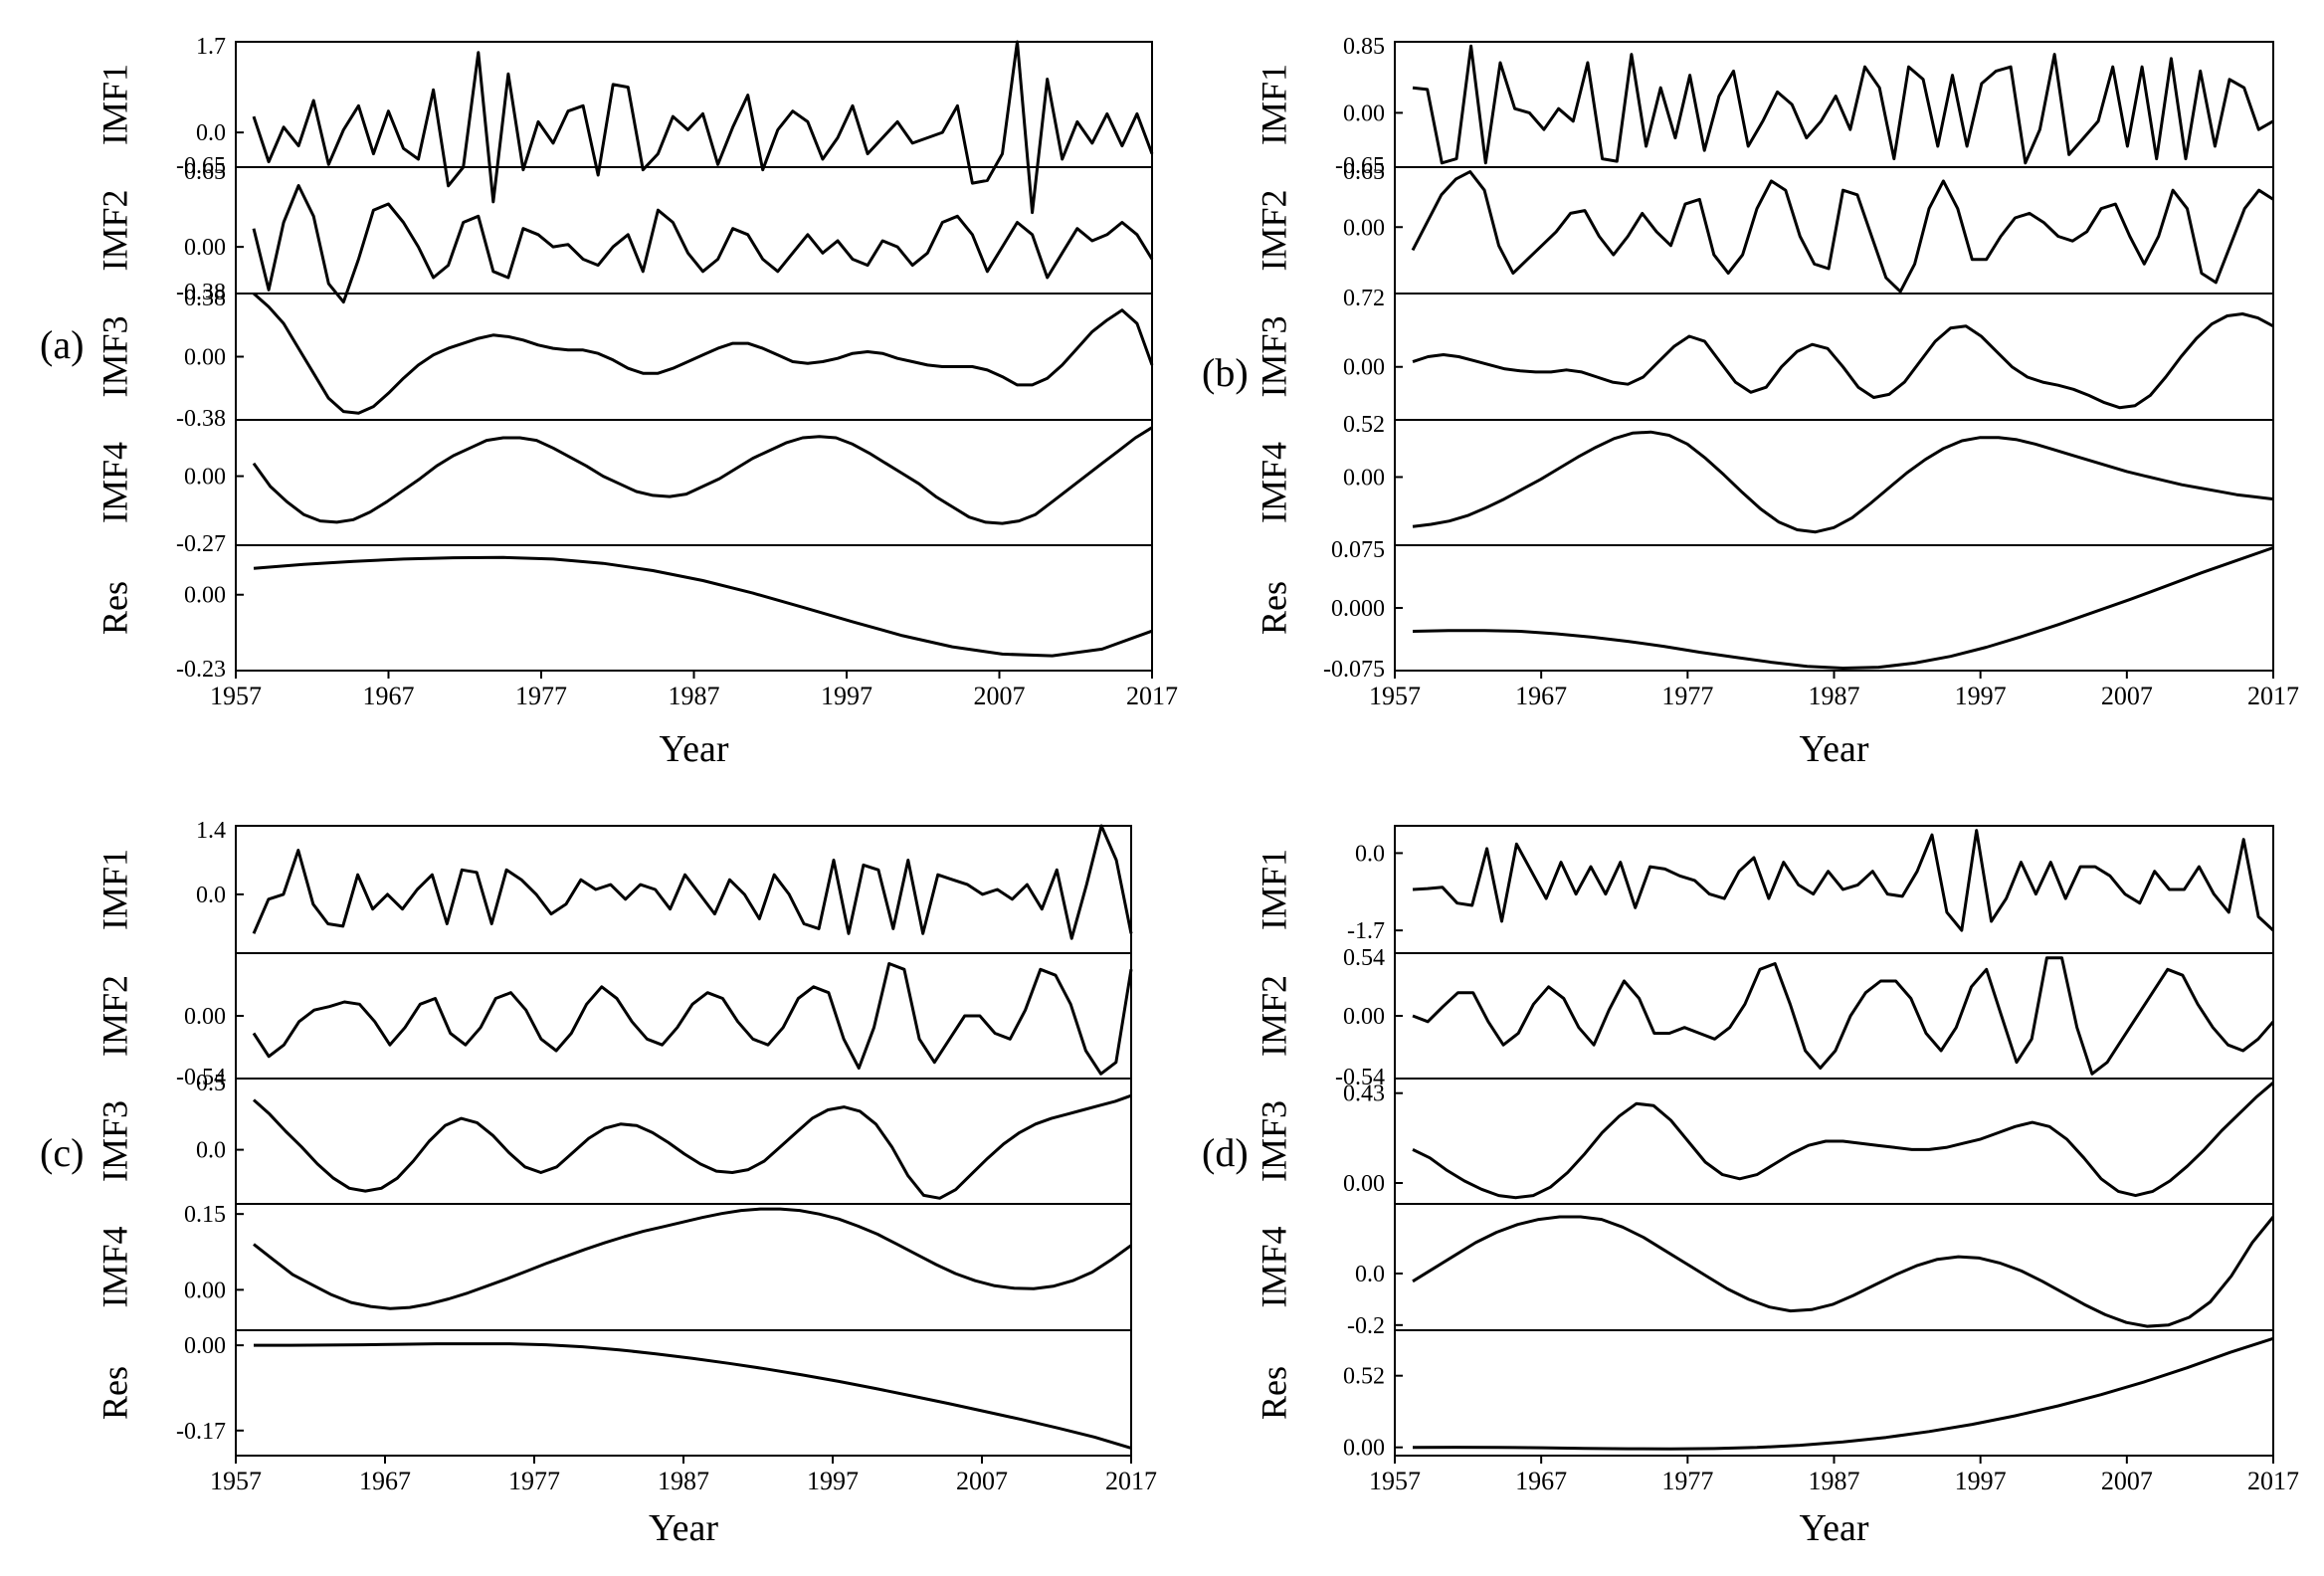 The width and height of the screenshot is (2324, 1576). Describe the element at coordinates (613, 1393) in the screenshot. I see `panel-res: Res 0.00 -0.17` at that location.